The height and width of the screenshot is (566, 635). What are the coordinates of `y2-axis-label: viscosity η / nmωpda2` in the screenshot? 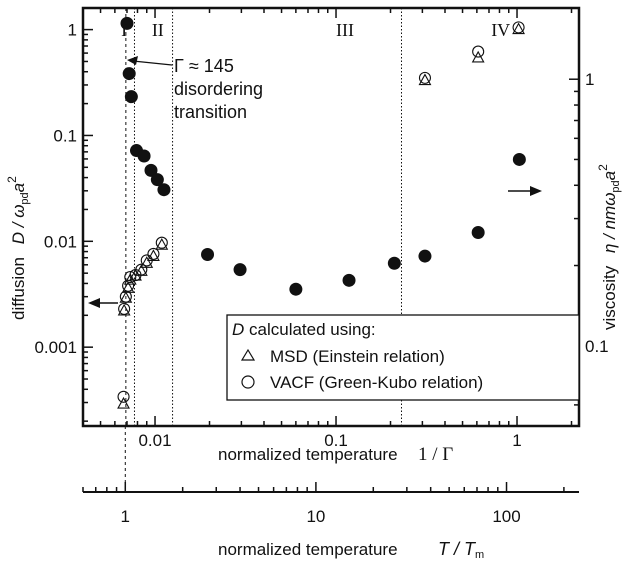 It's located at (609, 247).